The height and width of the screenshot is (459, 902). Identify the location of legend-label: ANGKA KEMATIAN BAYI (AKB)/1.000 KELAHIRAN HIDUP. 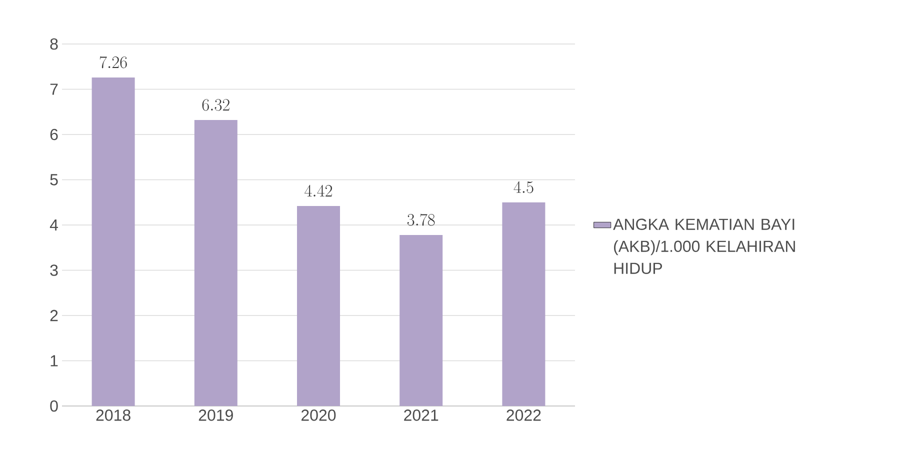
(704, 246).